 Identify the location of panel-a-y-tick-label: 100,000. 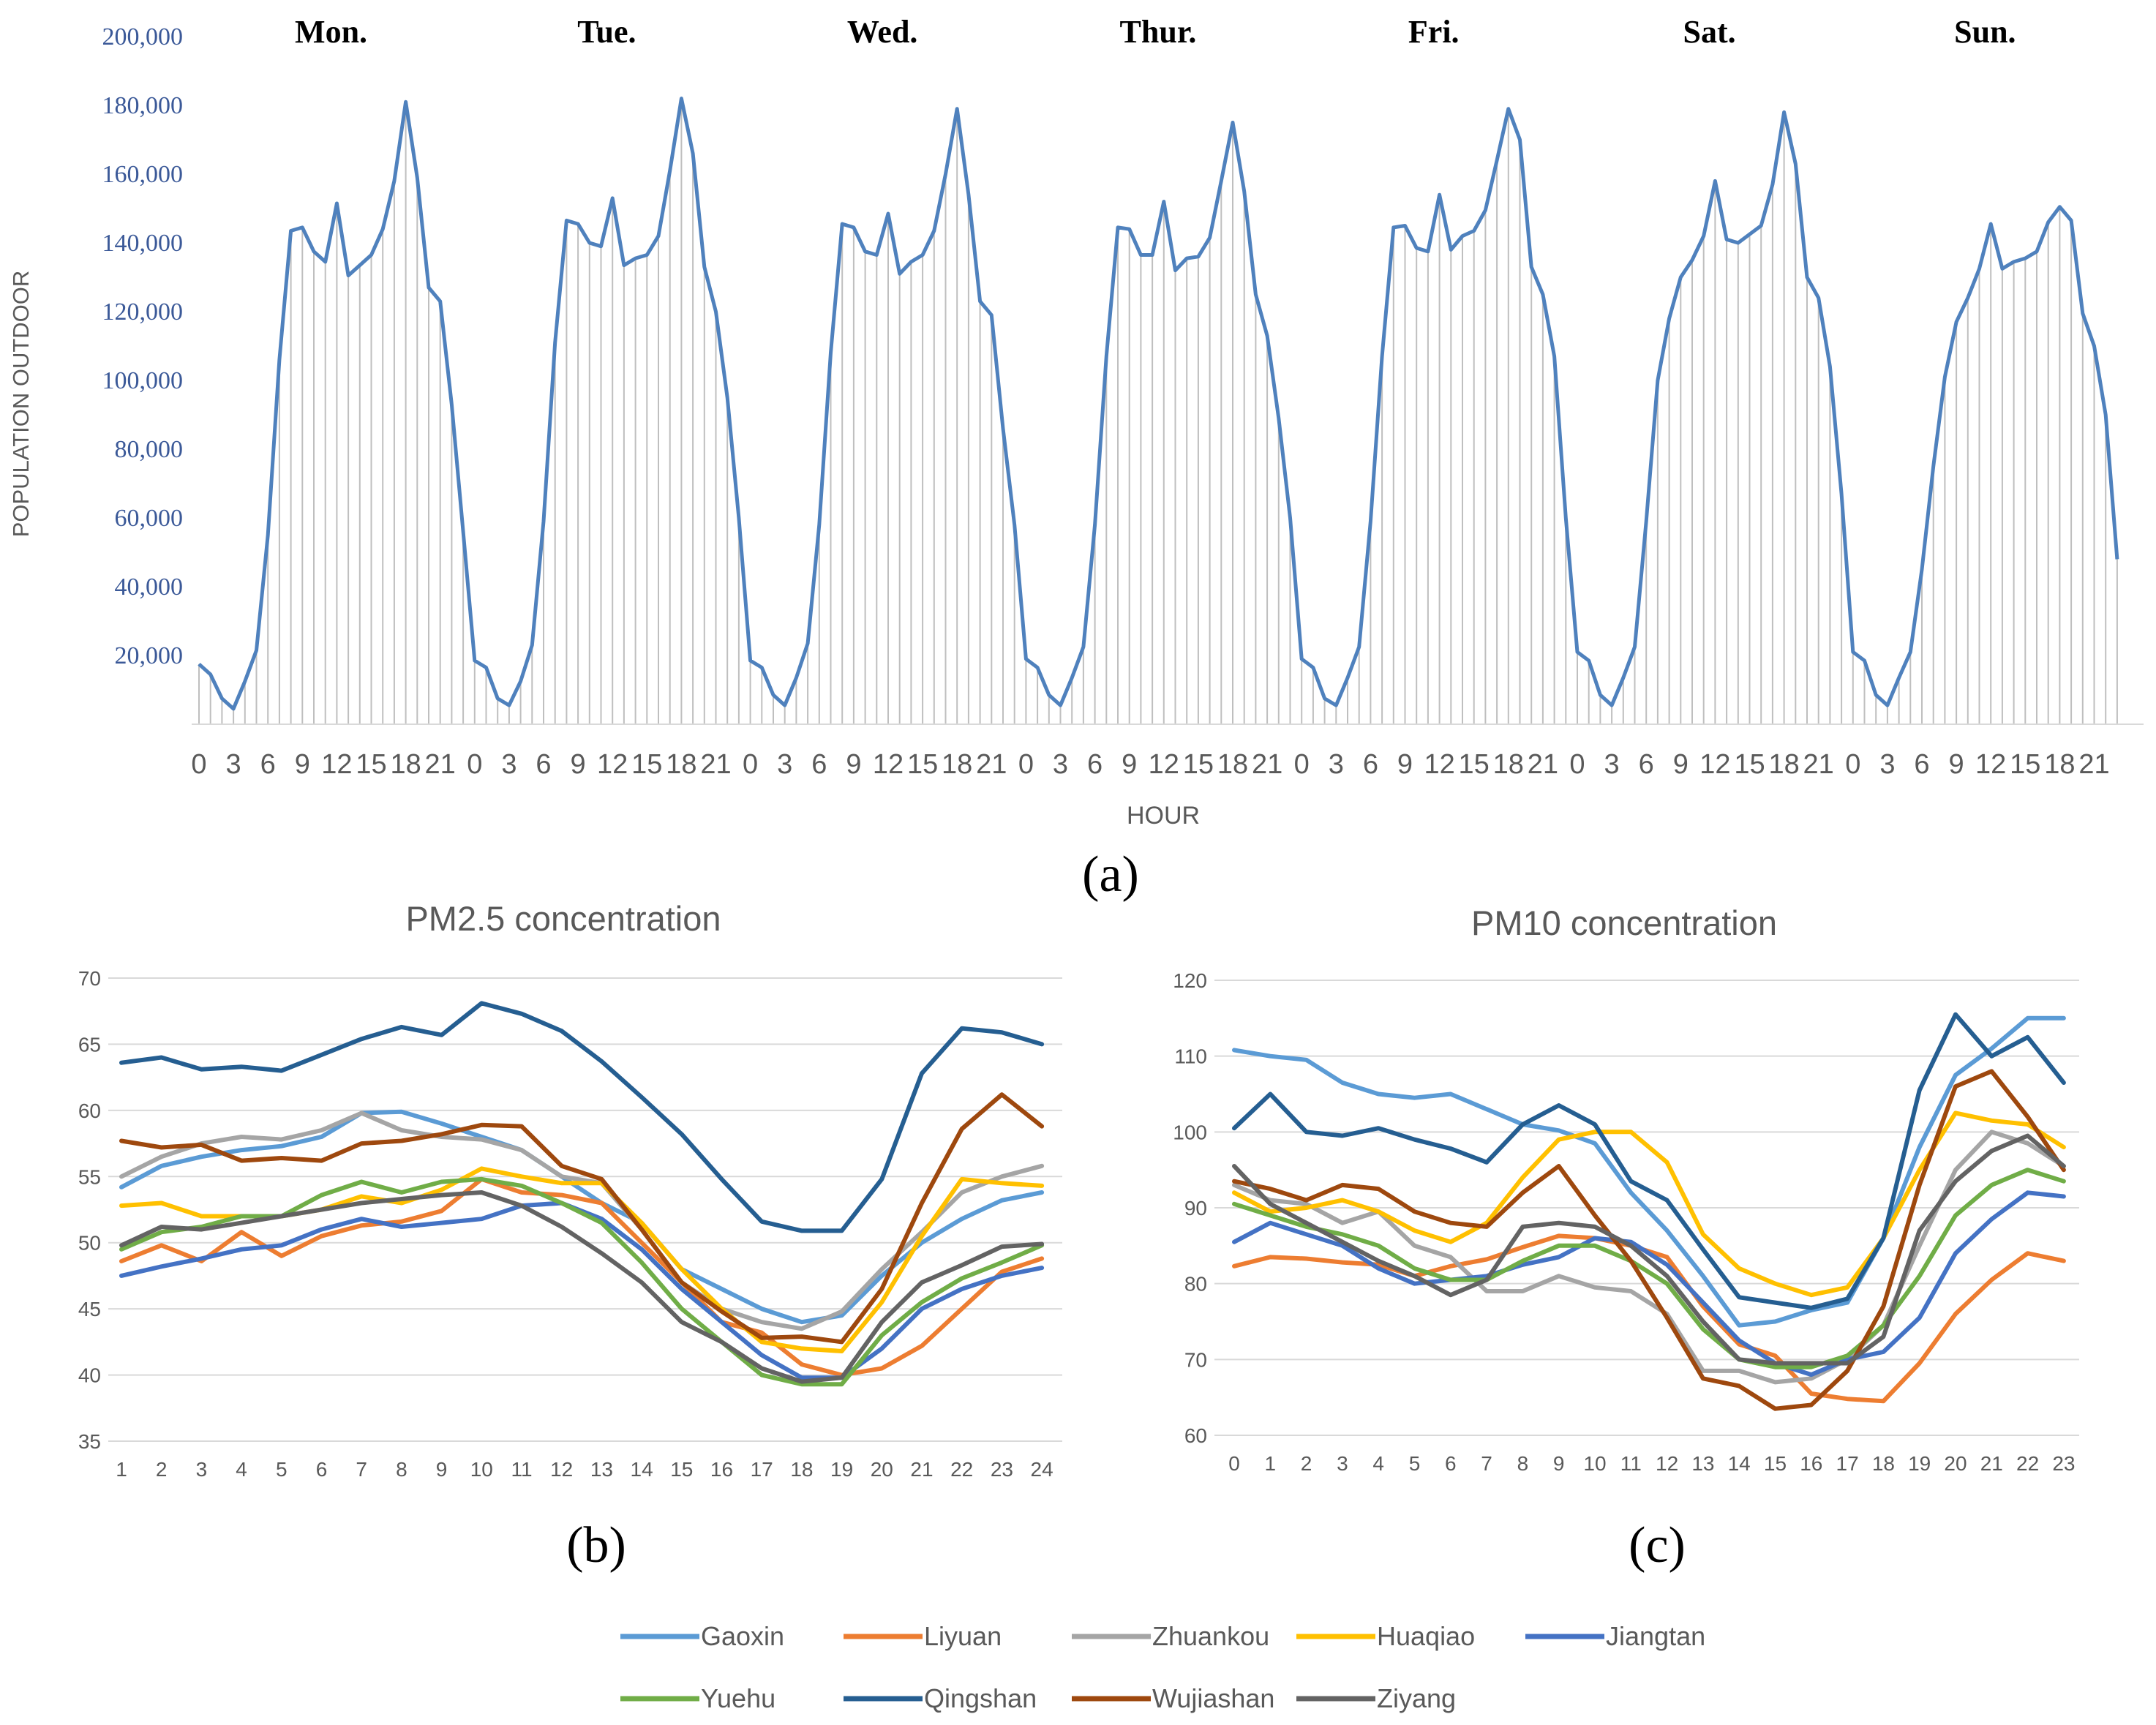
(143, 380).